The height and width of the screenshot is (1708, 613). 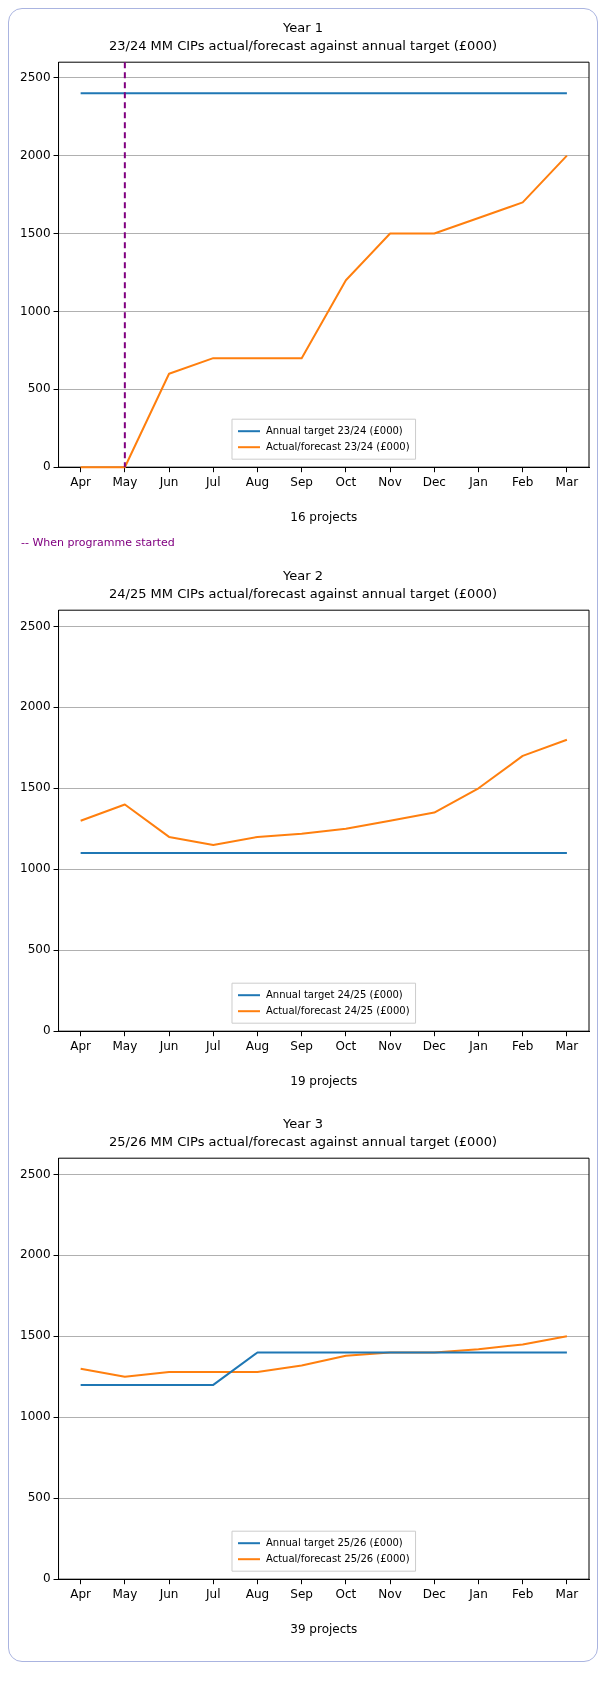 What do you see at coordinates (334, 1542) in the screenshot?
I see `legend-label: Annual target 25/26 (£000)` at bounding box center [334, 1542].